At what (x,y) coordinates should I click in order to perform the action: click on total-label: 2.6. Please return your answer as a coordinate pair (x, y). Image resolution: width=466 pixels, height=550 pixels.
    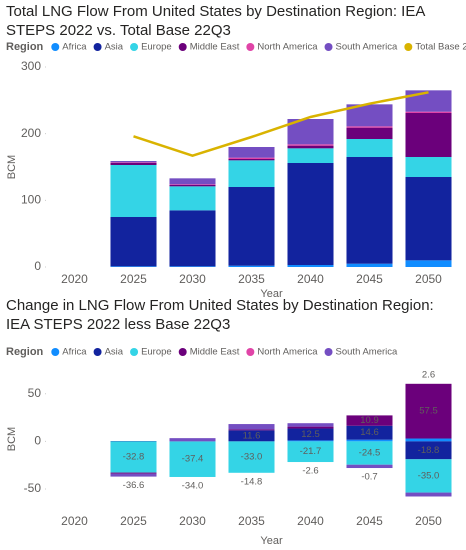
    Looking at the image, I should click on (428, 374).